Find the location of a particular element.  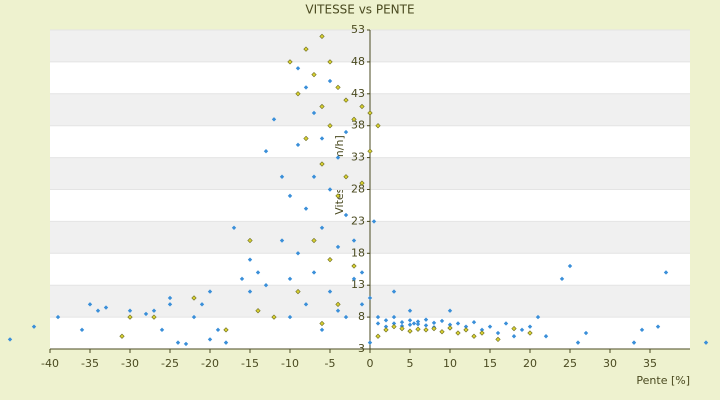

y-tick-label: 53 is located at coordinates (358, 29).